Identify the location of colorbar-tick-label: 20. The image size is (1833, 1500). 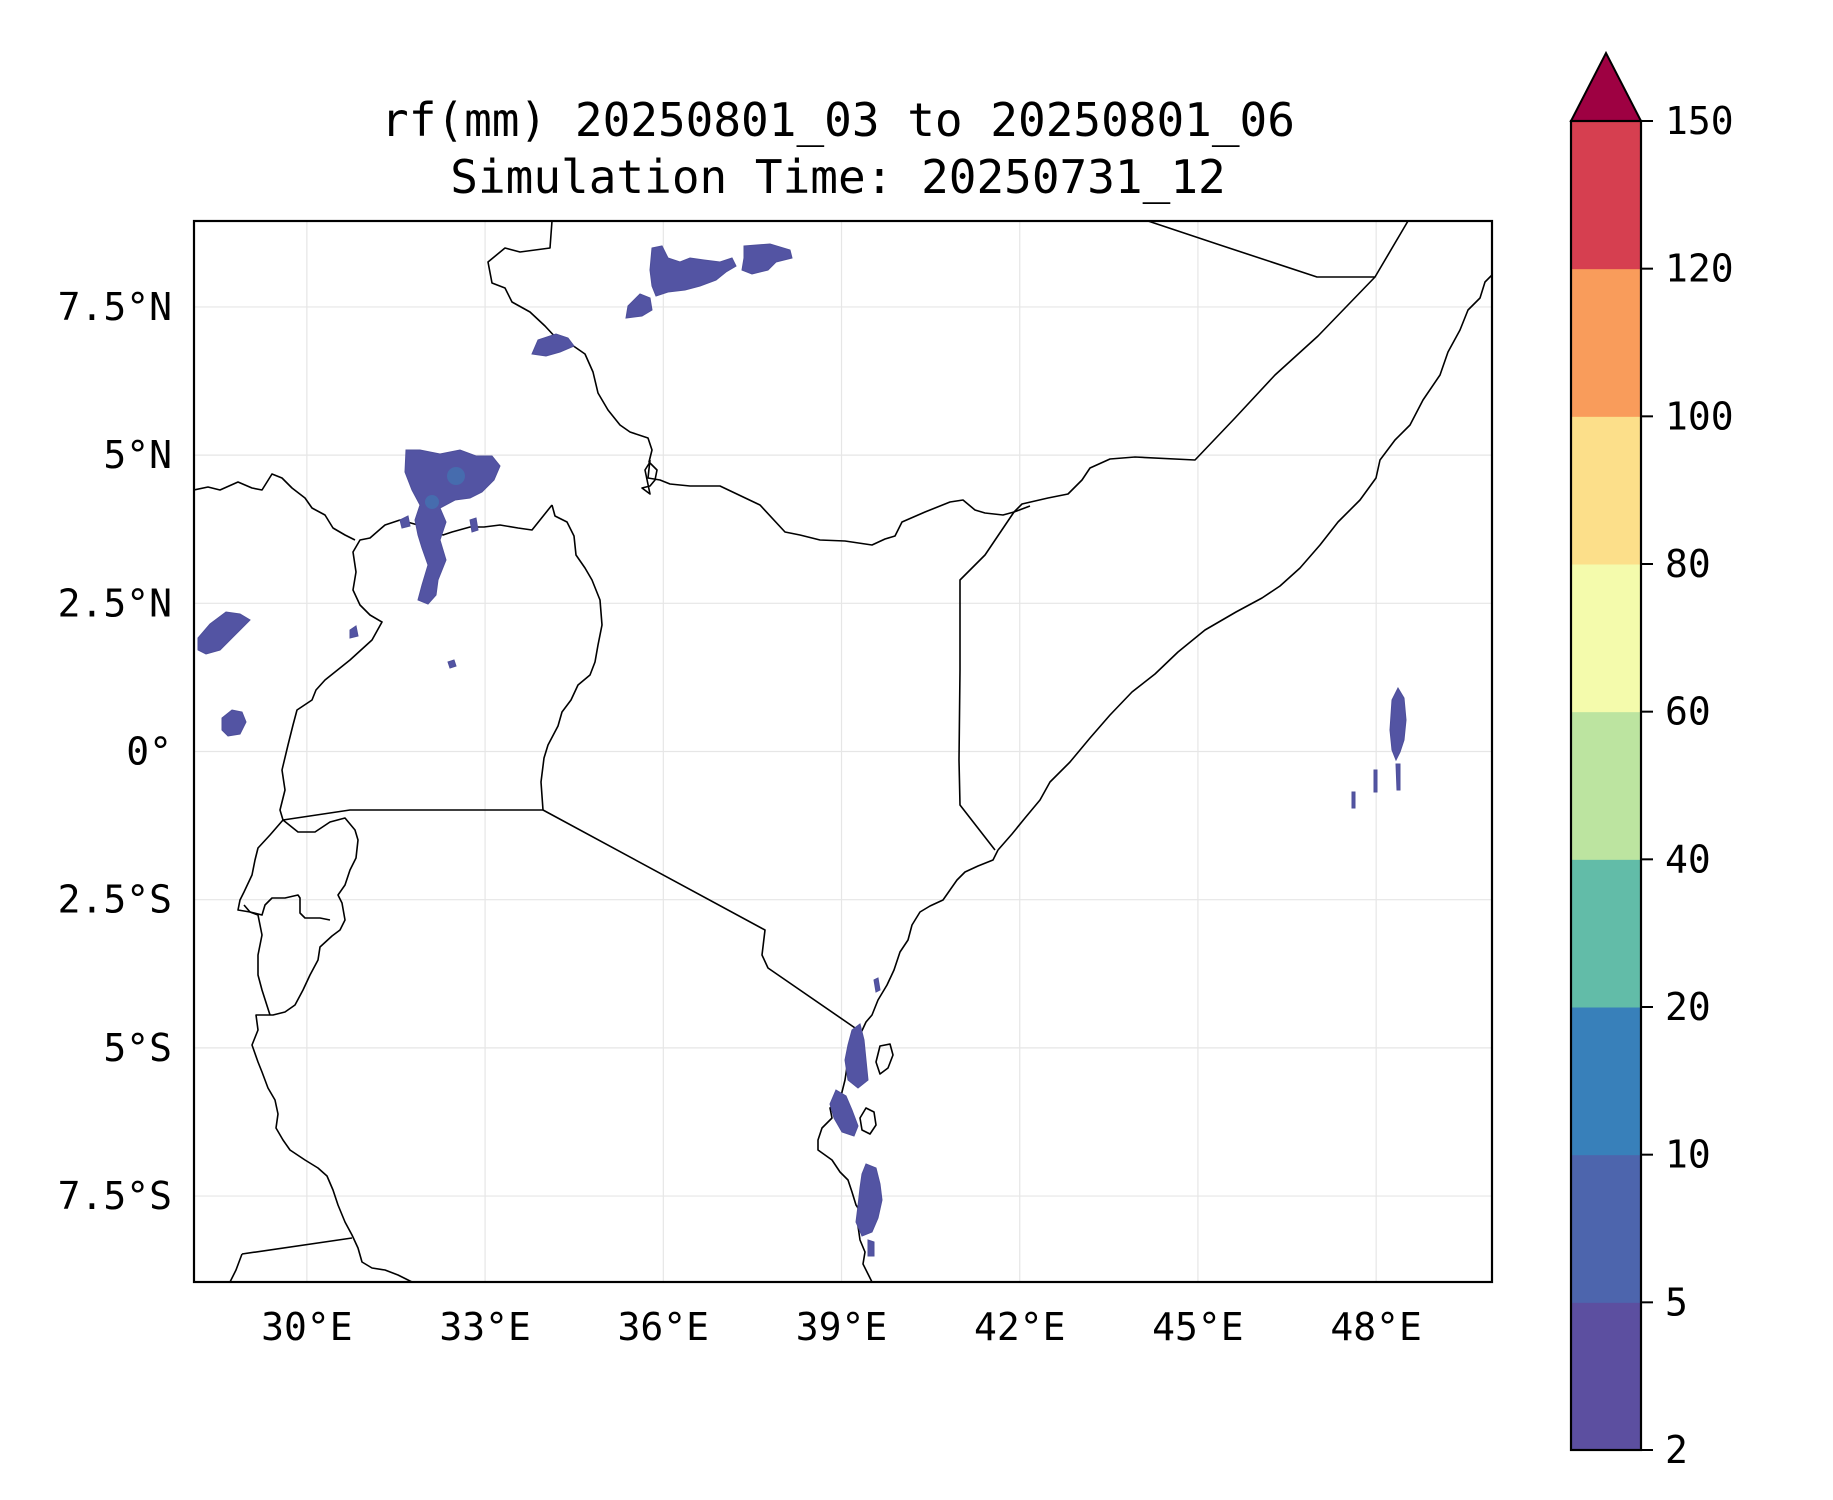
(1688, 1007).